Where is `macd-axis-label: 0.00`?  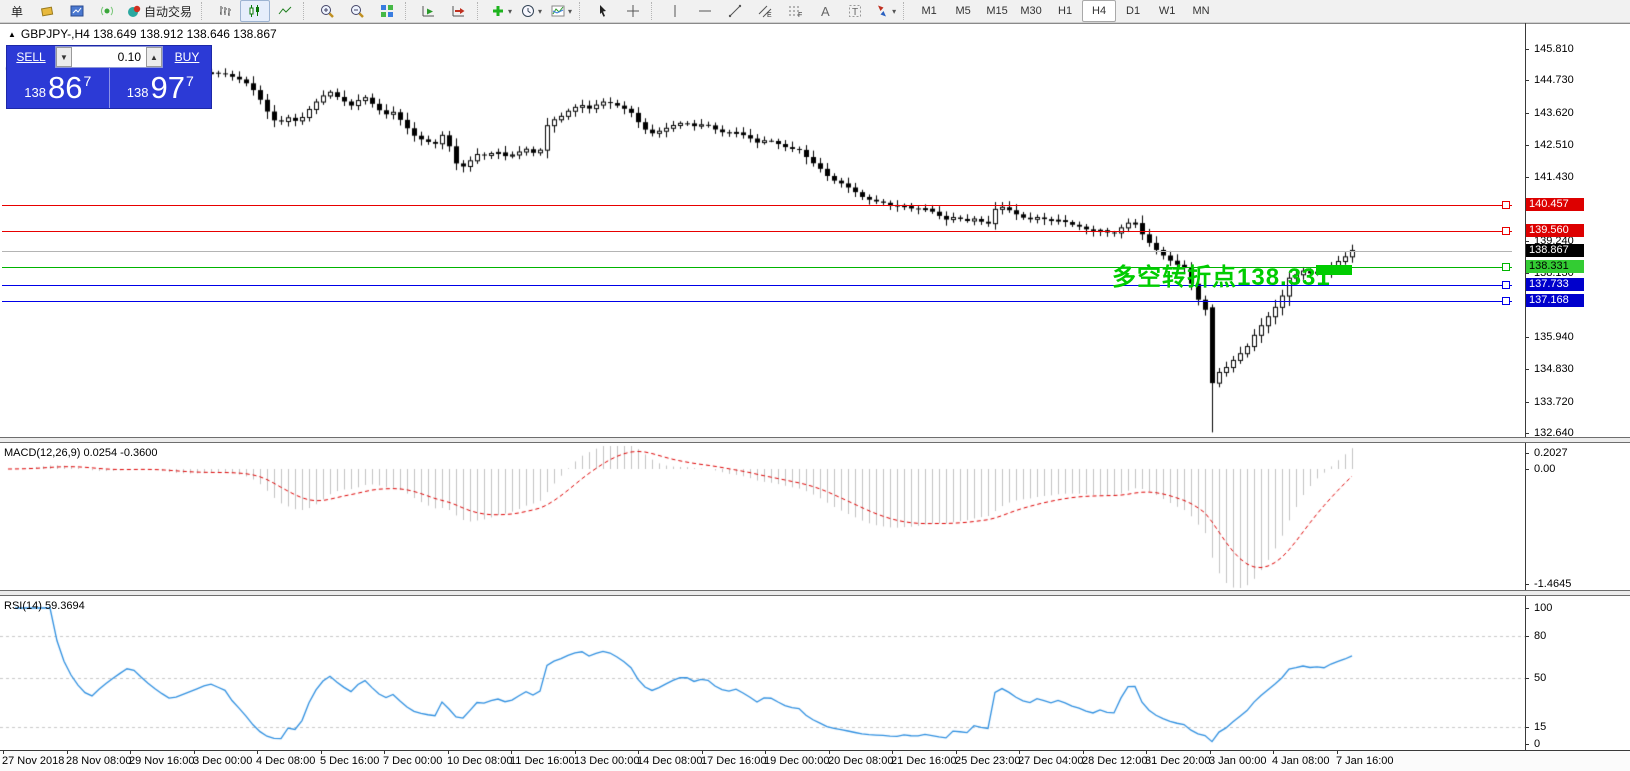
macd-axis-label: 0.00 is located at coordinates (1545, 469).